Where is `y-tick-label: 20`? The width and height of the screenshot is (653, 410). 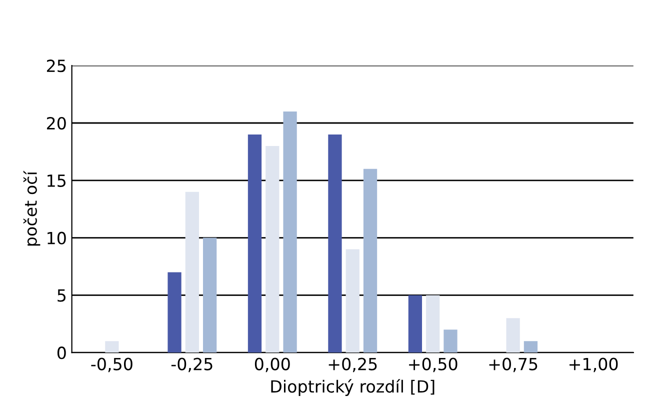
y-tick-label: 20 is located at coordinates (56, 123).